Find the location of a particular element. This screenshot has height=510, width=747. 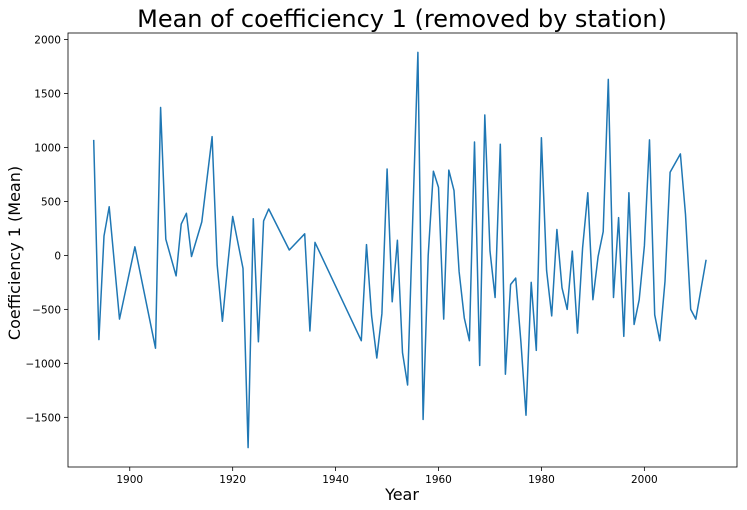

y-tick-label: 0 is located at coordinates (57, 256).